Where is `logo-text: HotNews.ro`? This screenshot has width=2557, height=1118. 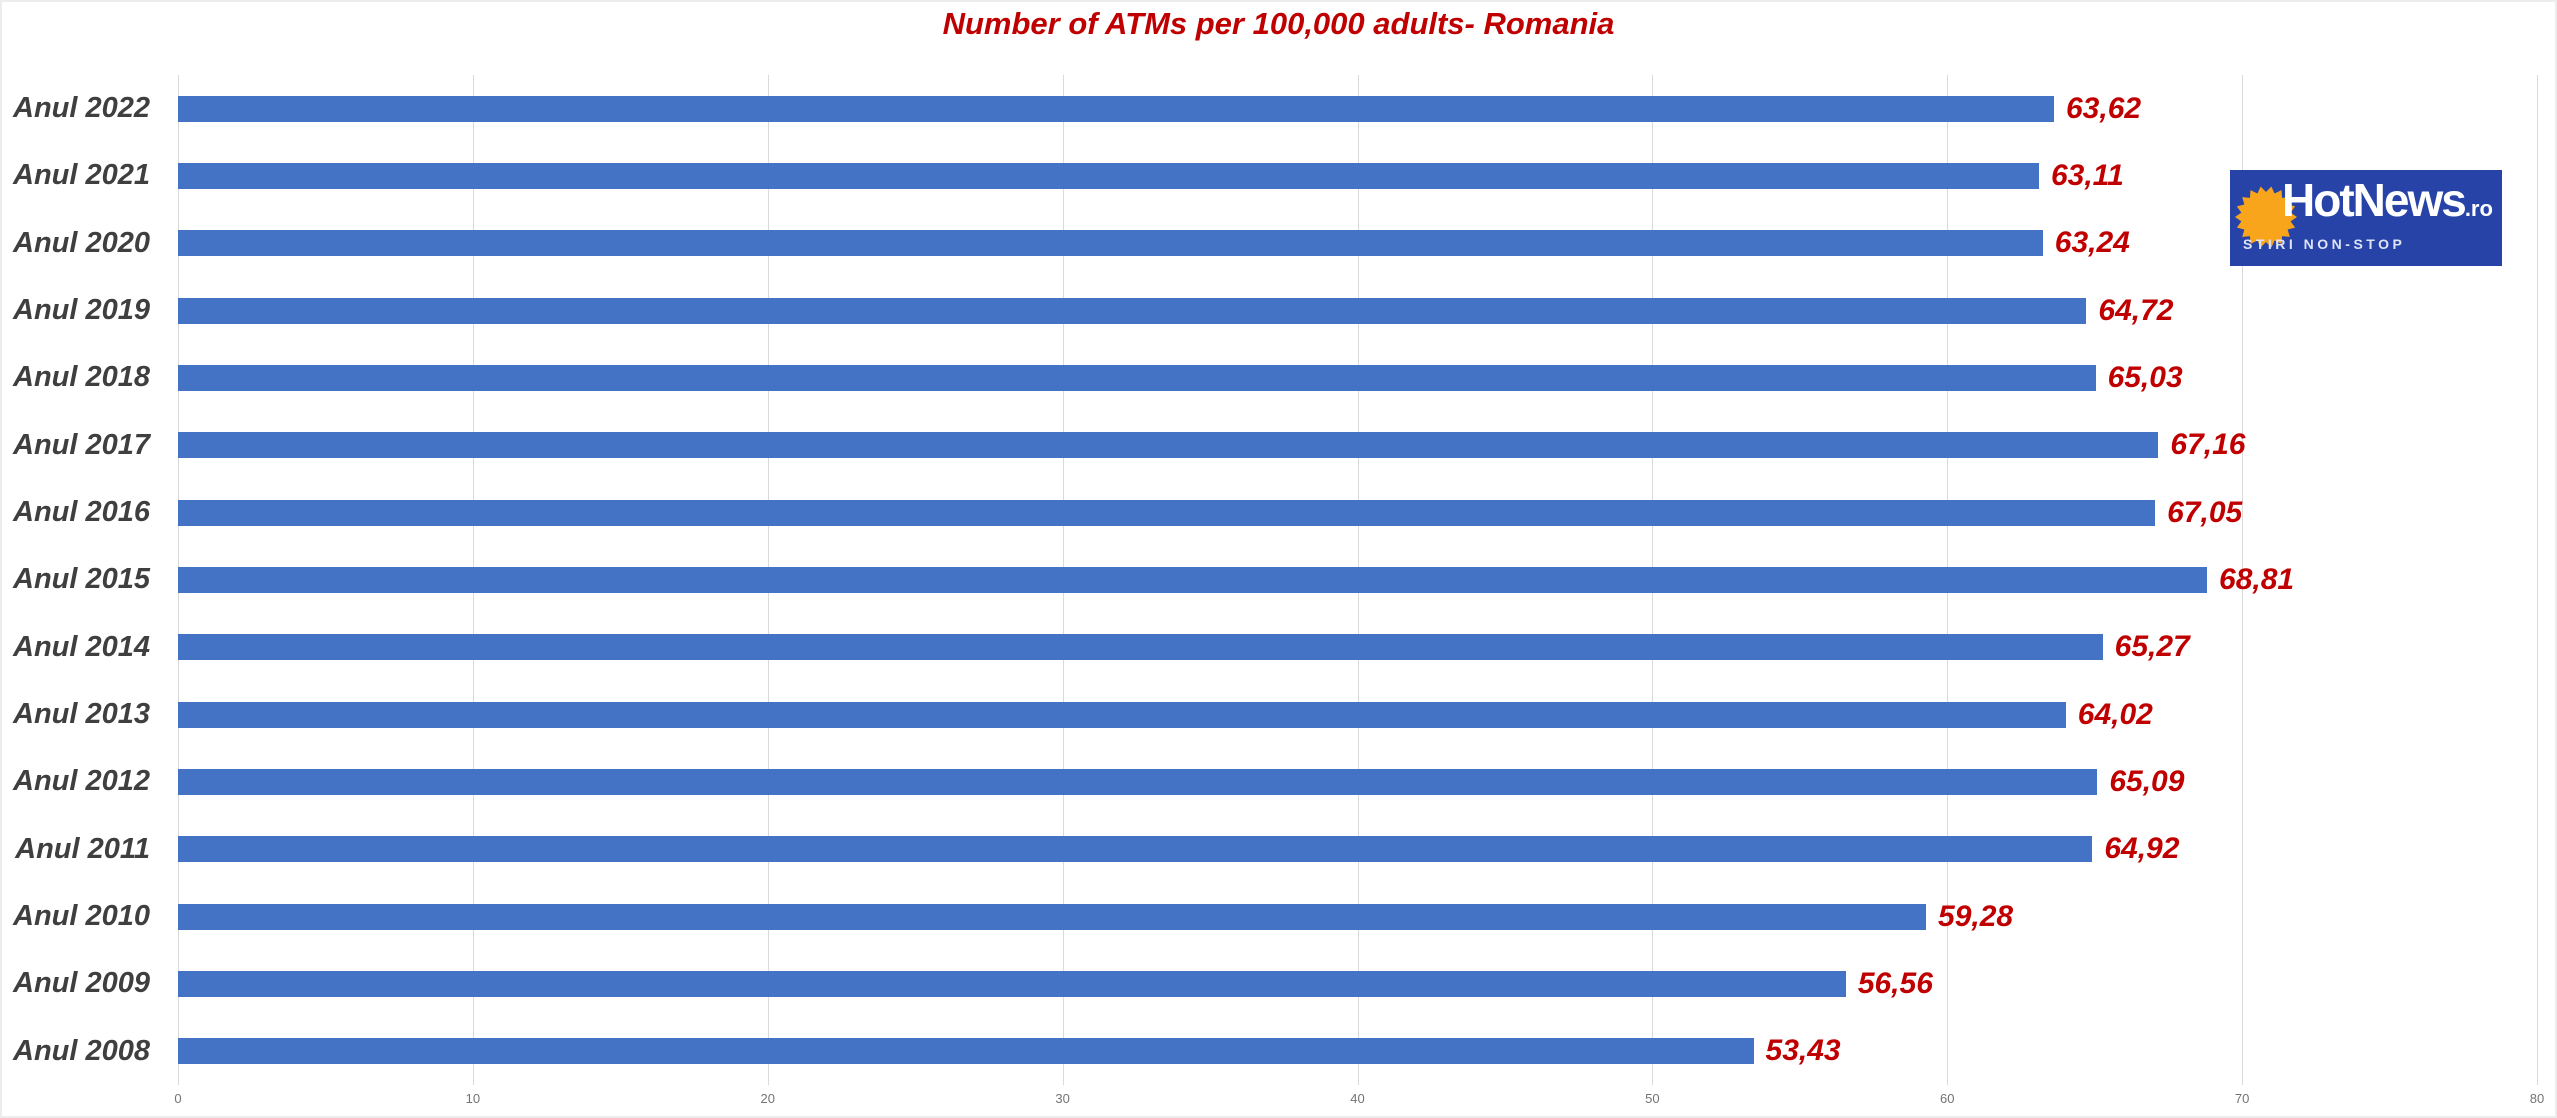 logo-text: HotNews.ro is located at coordinates (2387, 200).